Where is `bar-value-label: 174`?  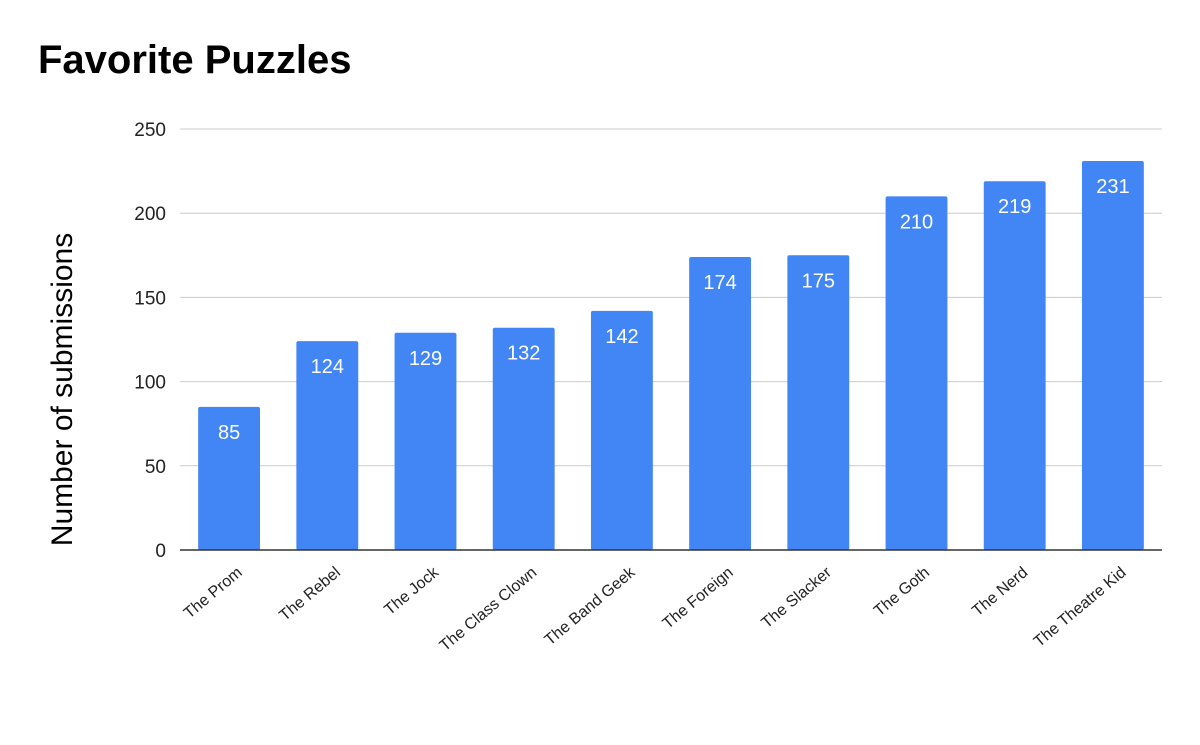
bar-value-label: 174 is located at coordinates (719, 283).